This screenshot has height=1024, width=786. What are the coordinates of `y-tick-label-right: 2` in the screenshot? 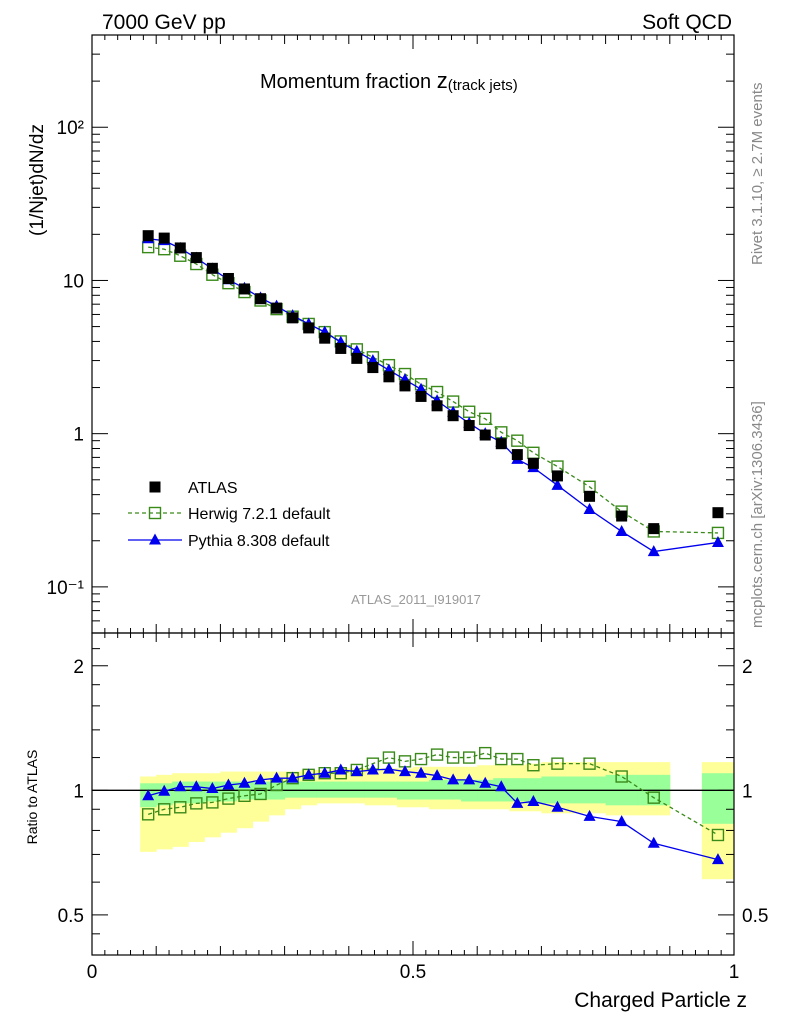 It's located at (747, 667).